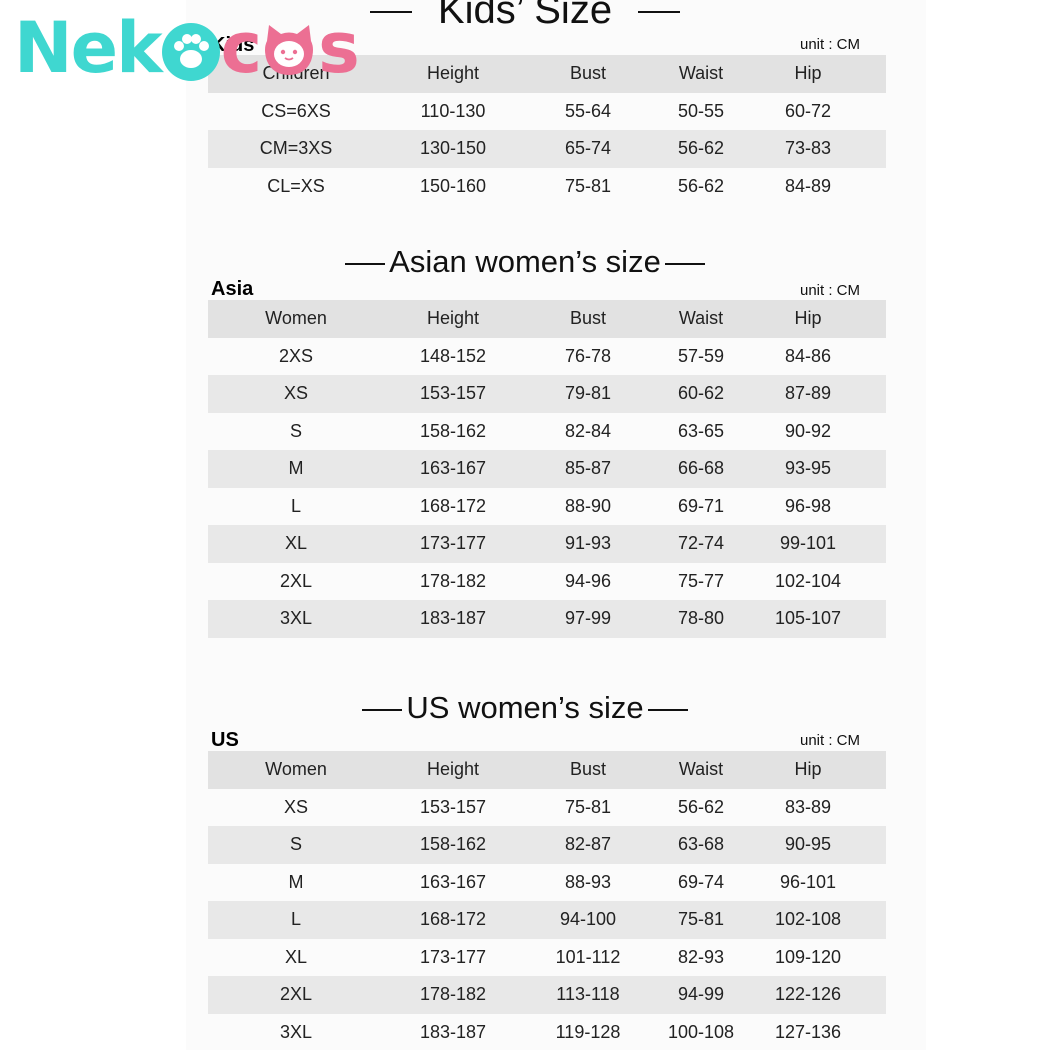 The height and width of the screenshot is (1051, 1050). I want to click on us-size-title: US women’s size, so click(525, 708).